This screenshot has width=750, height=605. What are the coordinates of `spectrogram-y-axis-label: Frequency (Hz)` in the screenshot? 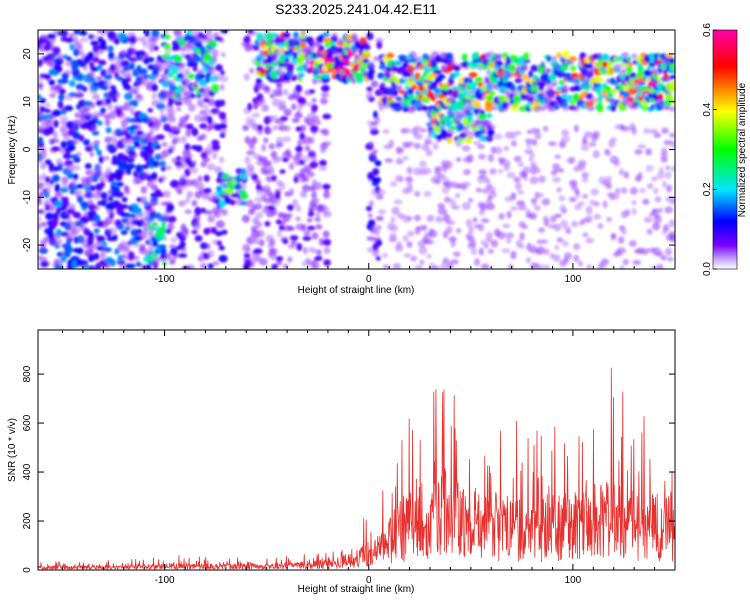 It's located at (12, 150).